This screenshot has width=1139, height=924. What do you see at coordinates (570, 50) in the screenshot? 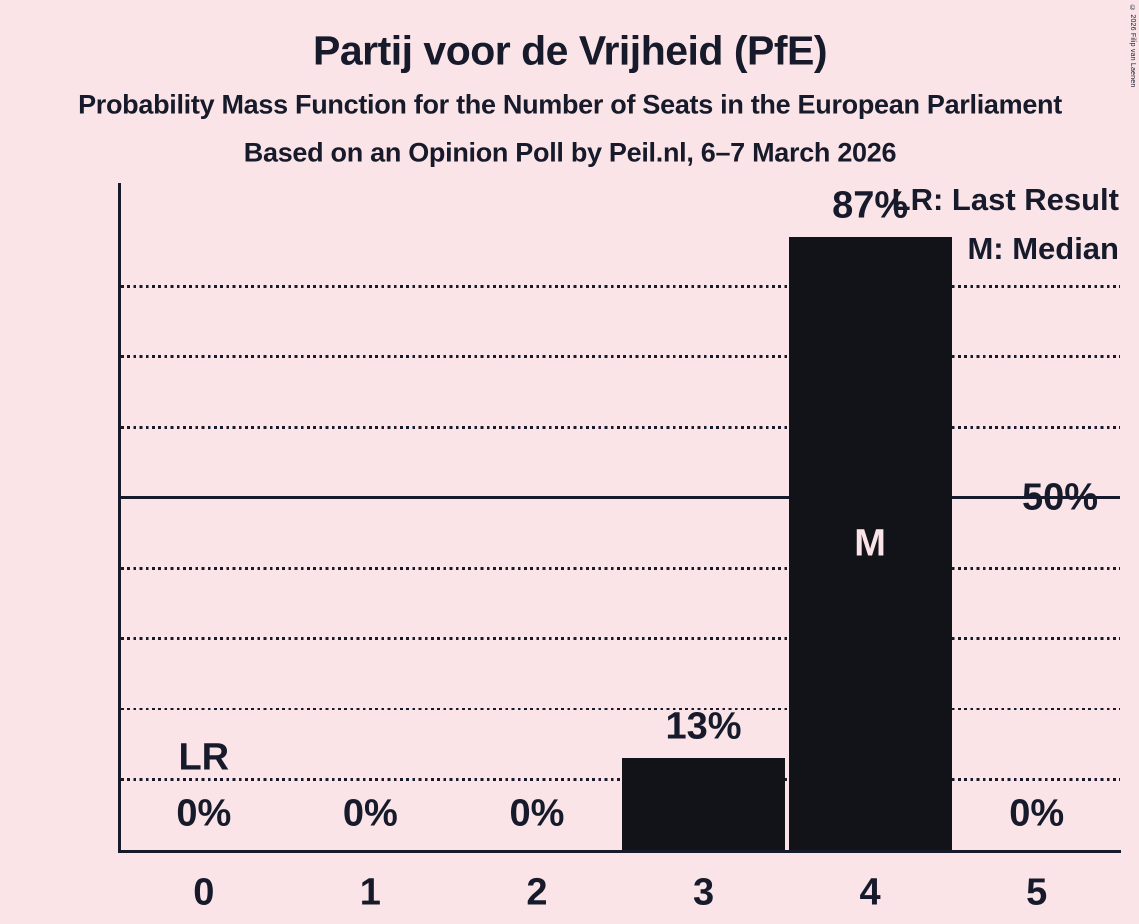
I see `chart-title: Partij voor de Vrijheid (PfE)` at bounding box center [570, 50].